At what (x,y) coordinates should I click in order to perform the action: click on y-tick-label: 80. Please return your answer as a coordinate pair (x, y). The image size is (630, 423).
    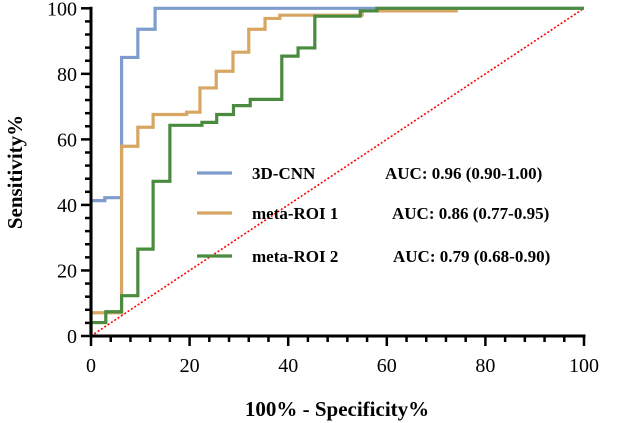
    Looking at the image, I should click on (67, 75).